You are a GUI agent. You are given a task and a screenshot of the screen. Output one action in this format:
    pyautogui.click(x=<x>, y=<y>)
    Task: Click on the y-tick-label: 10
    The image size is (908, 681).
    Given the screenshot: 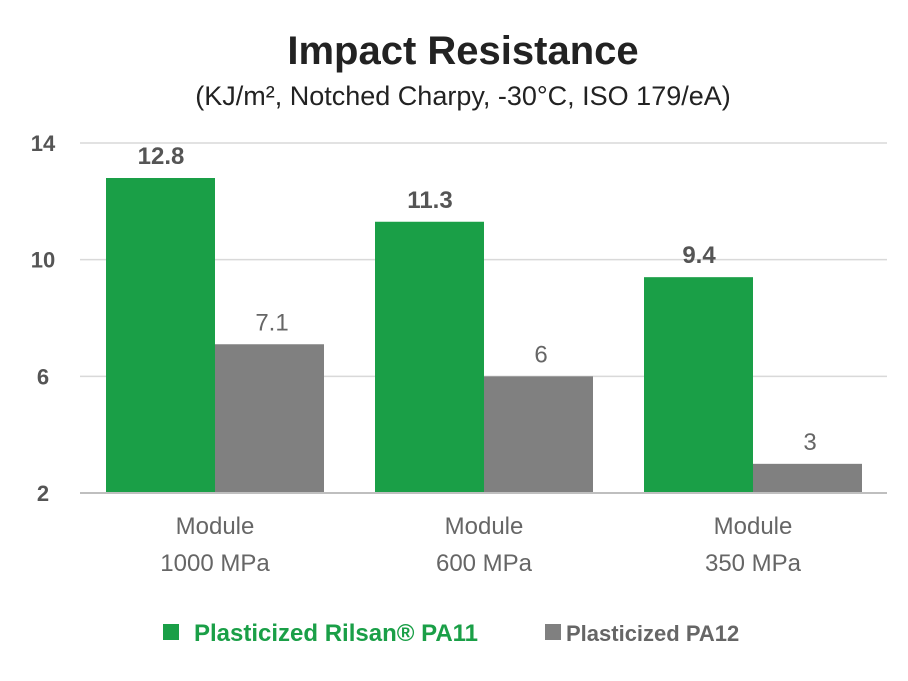 What is the action you would take?
    pyautogui.click(x=43, y=260)
    